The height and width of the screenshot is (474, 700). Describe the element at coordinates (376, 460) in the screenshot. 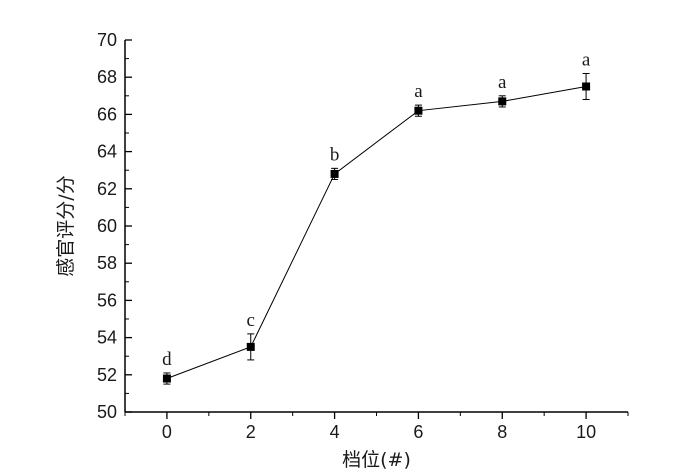

I see `x-axis-title: 档位(#)` at that location.